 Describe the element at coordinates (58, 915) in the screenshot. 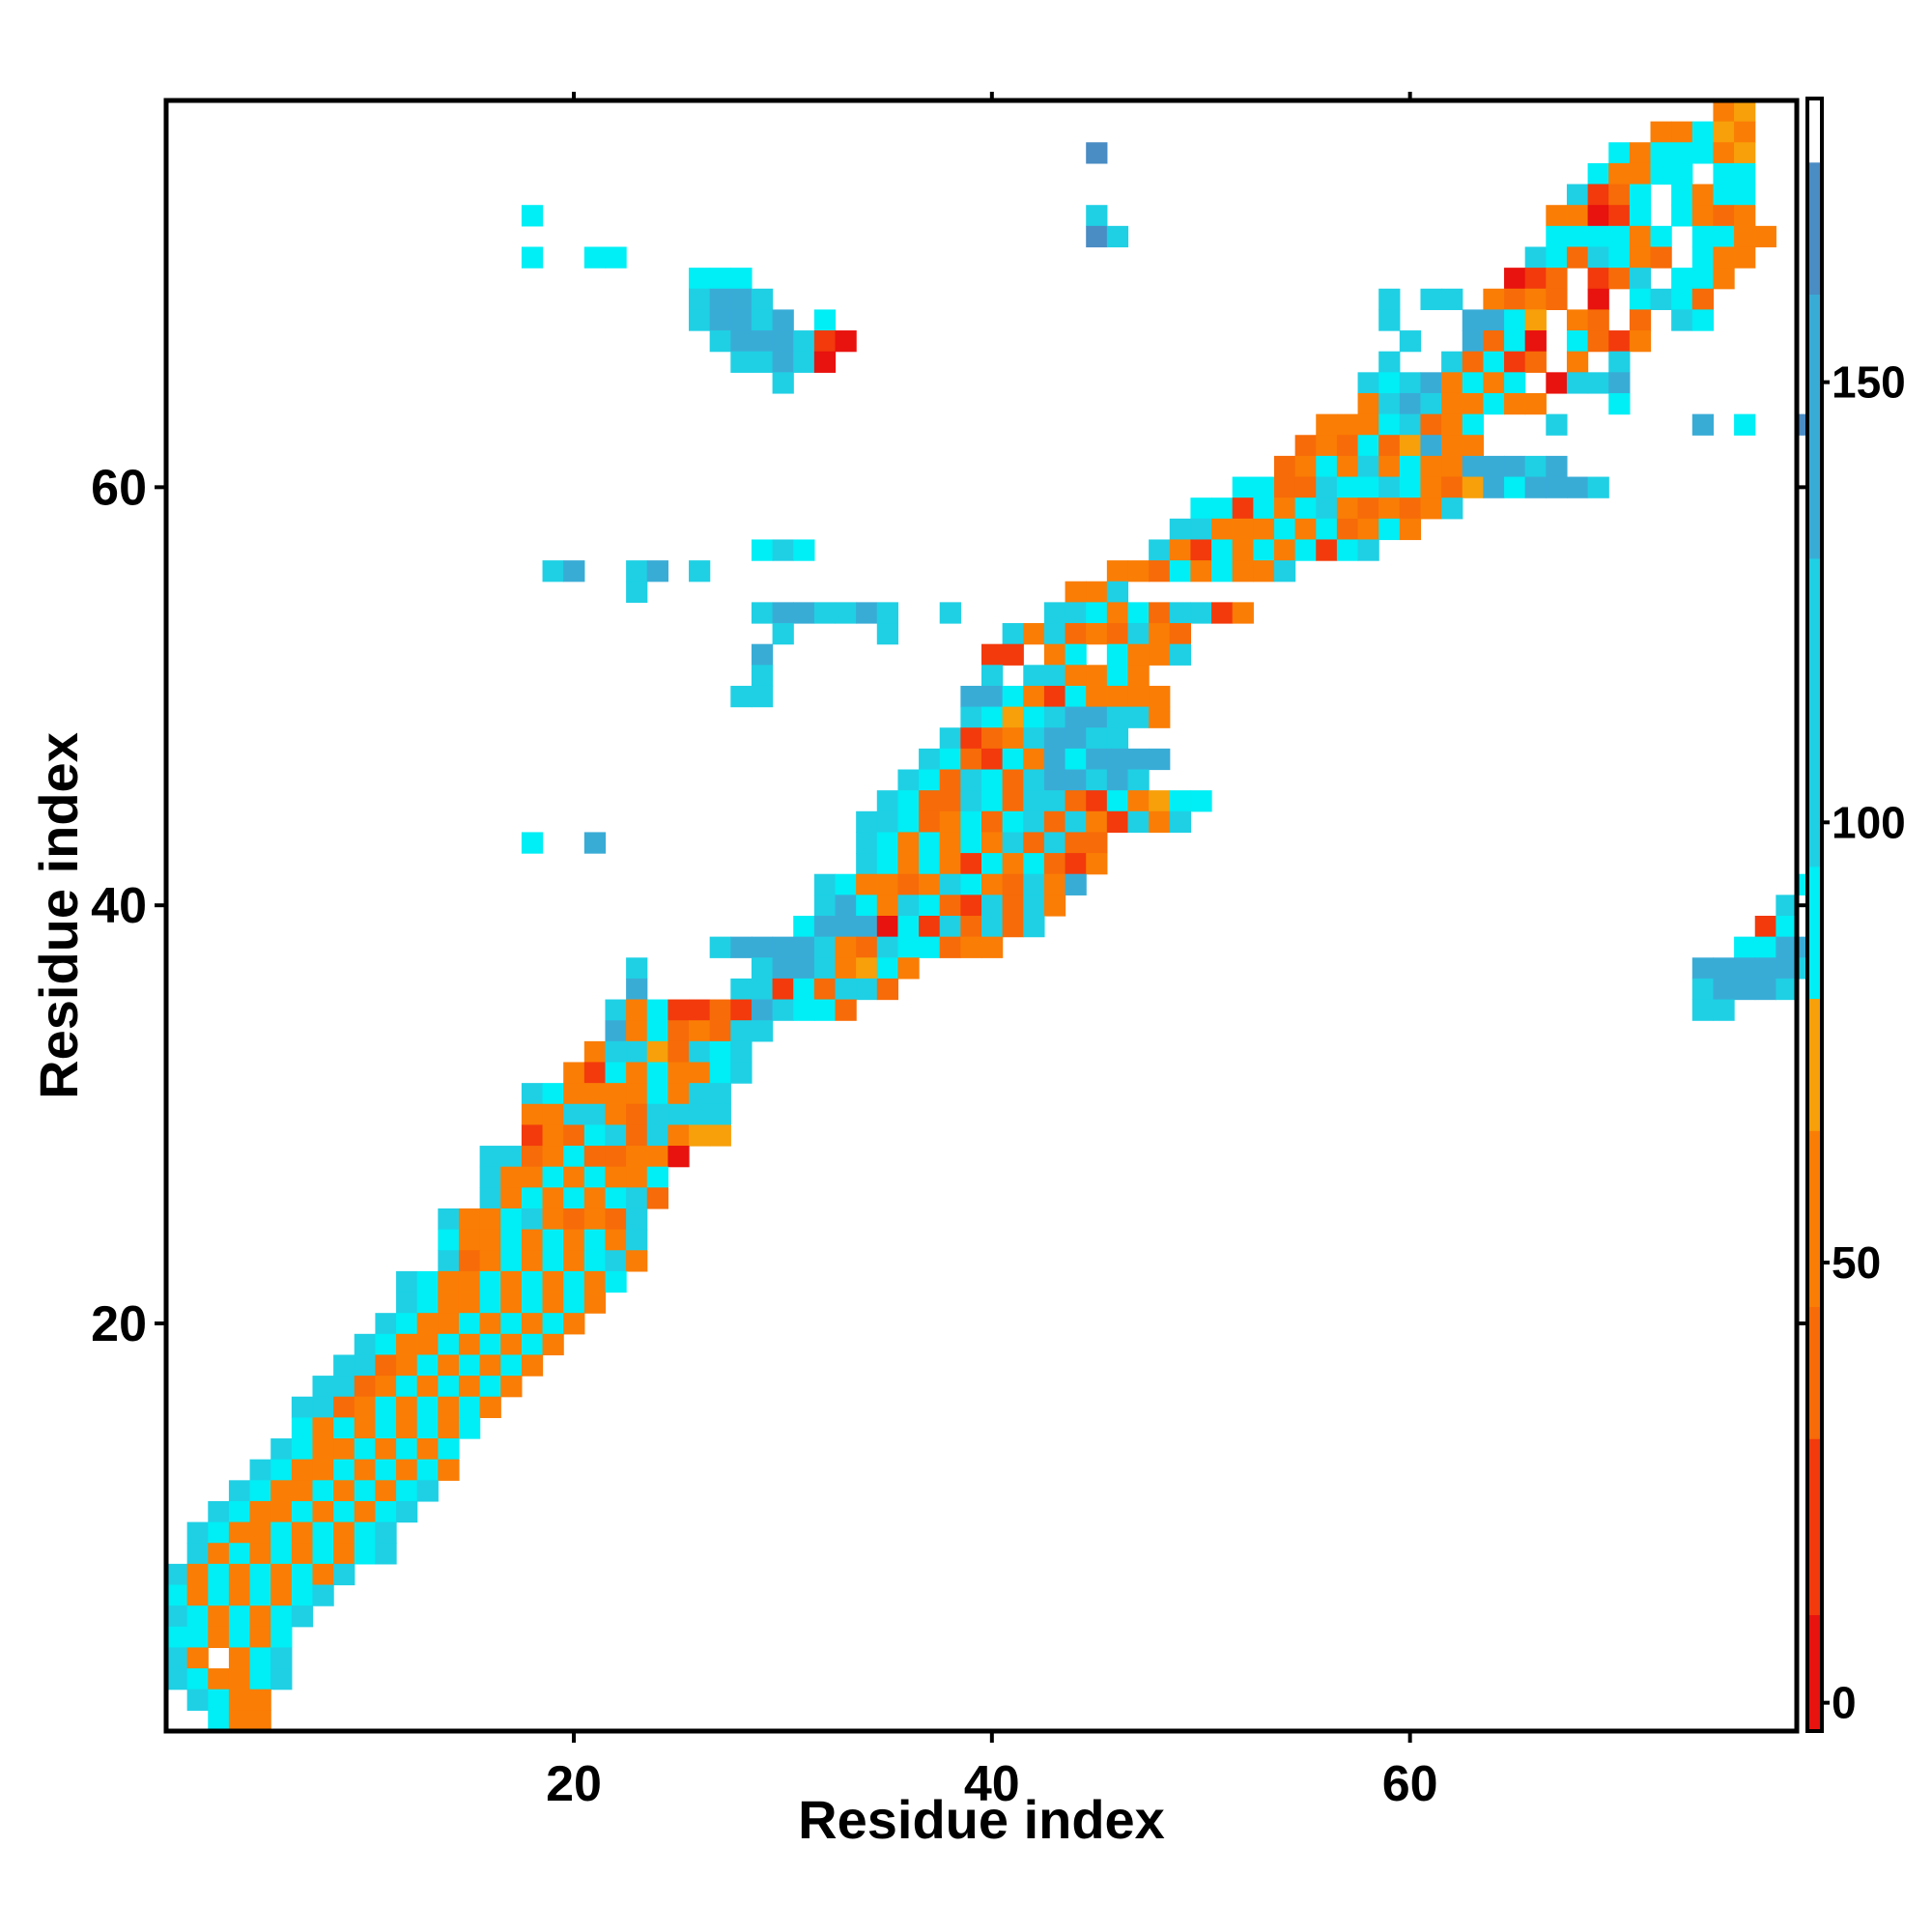

I see `y-axis-title: Residue index` at that location.